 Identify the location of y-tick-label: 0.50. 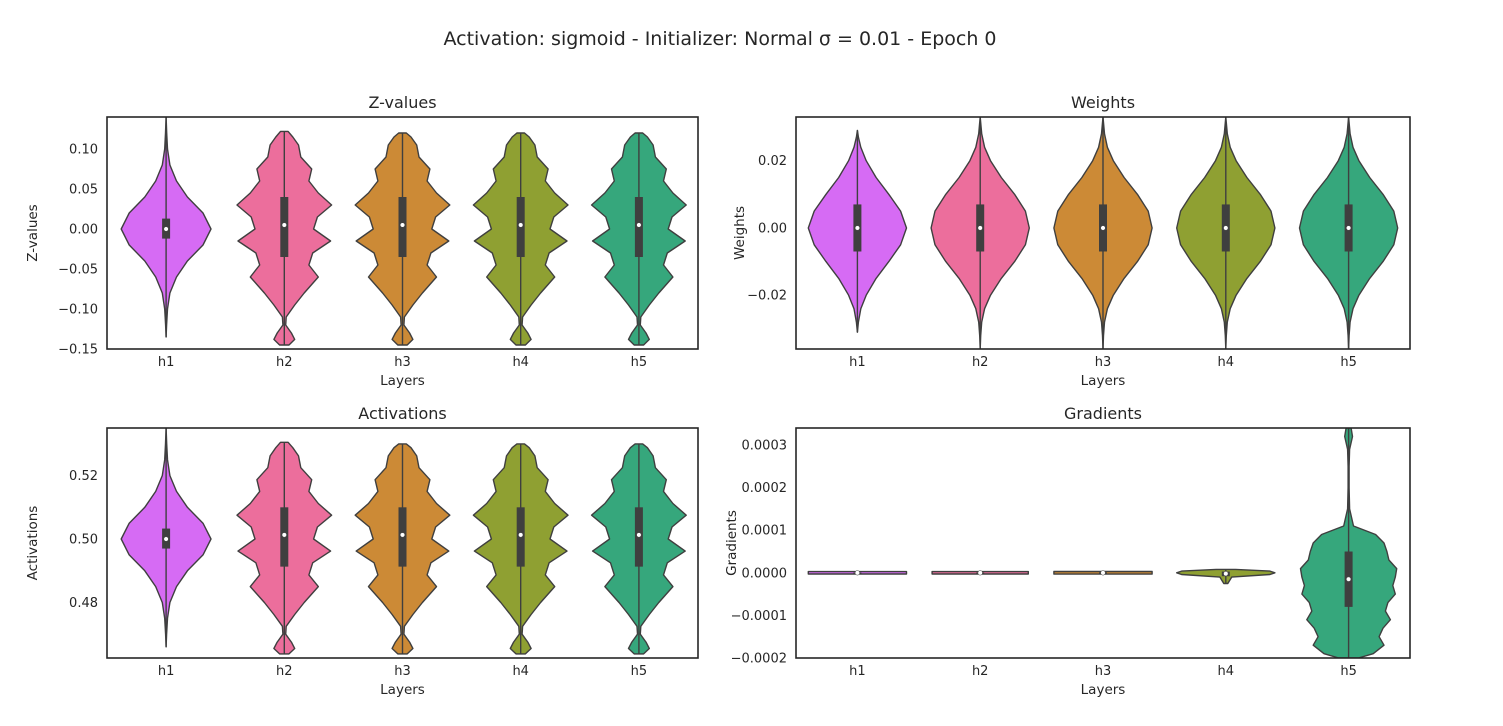
(83, 540).